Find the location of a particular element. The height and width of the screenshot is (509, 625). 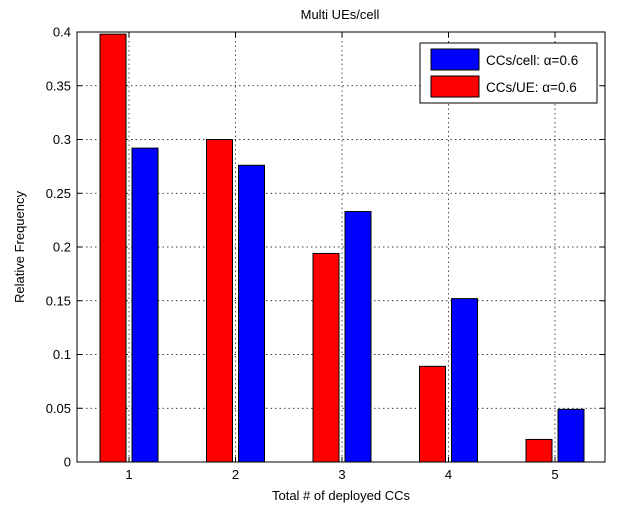

chart-title: Multi UEs/cell is located at coordinates (340, 14).